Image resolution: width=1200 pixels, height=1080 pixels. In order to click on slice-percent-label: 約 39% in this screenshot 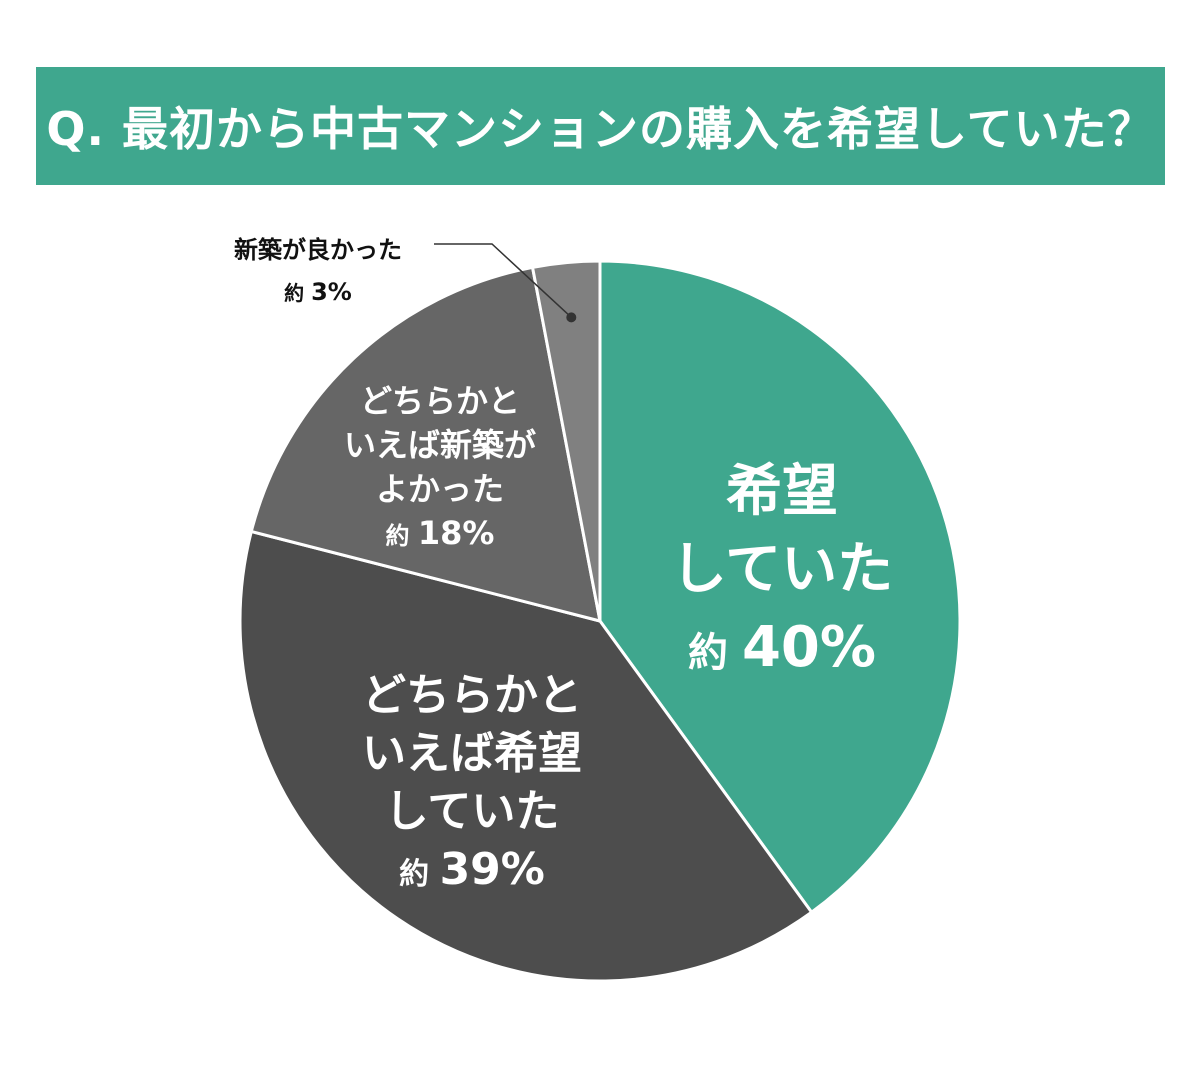, I will do `click(472, 869)`.